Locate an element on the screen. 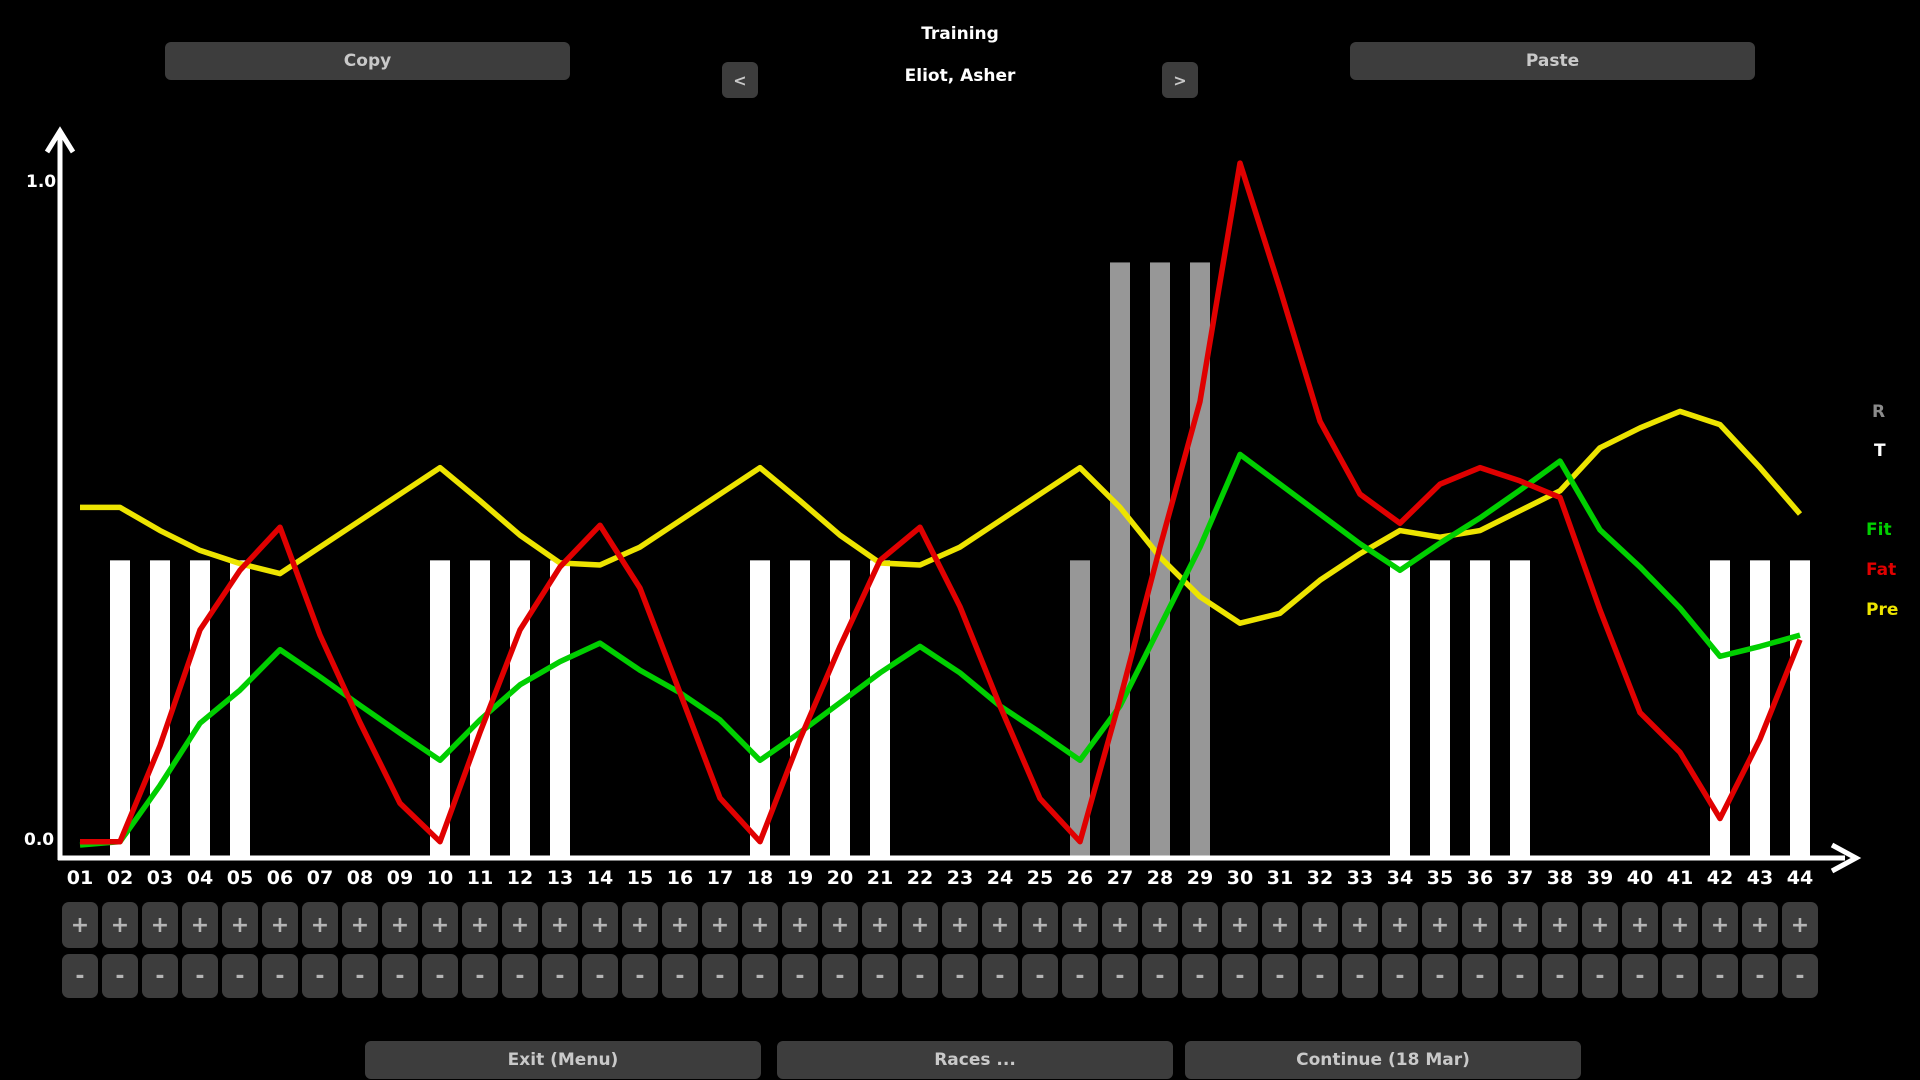 The height and width of the screenshot is (1080, 1920). week-39-increase-button: + is located at coordinates (1600, 925).